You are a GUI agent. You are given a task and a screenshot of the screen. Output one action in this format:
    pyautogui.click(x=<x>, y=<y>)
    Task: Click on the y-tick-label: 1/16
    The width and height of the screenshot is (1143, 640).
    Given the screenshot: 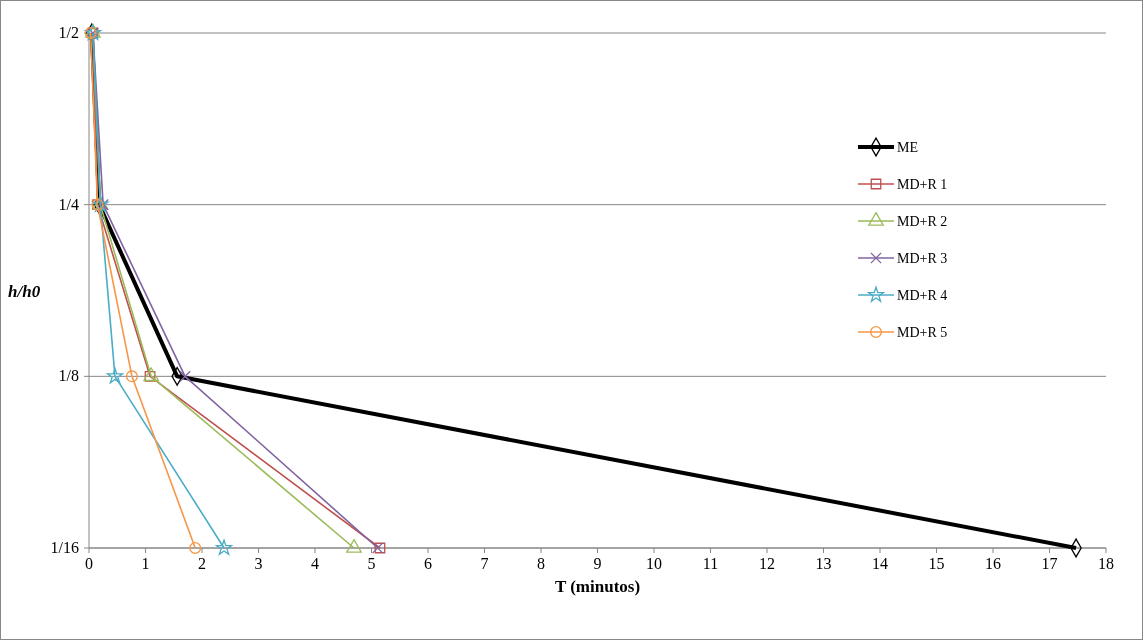 What is the action you would take?
    pyautogui.click(x=64, y=547)
    